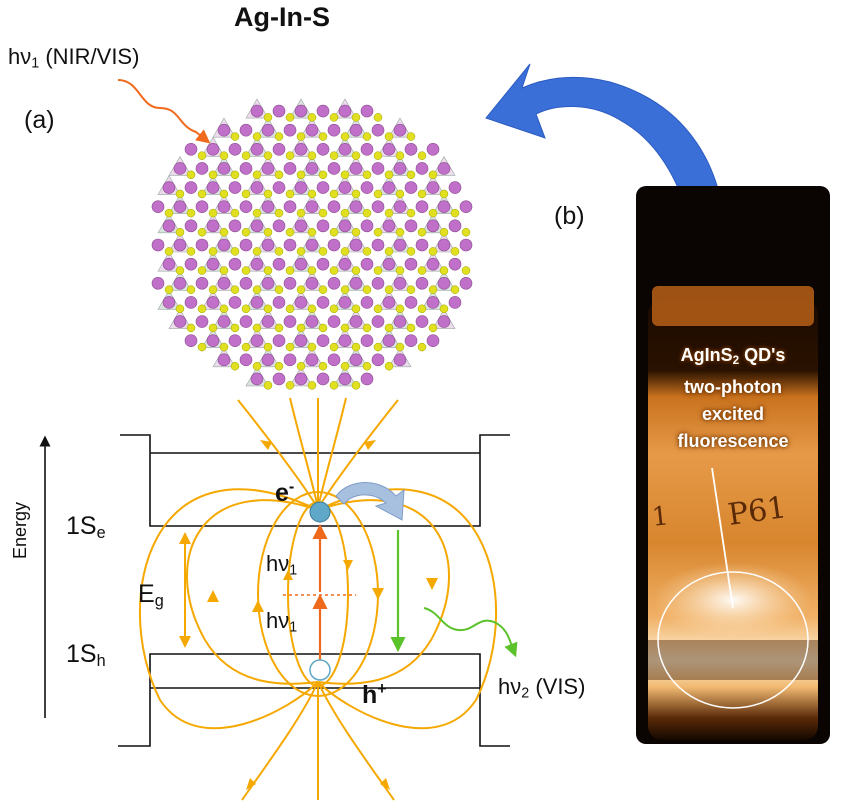  What do you see at coordinates (185, 590) in the screenshot?
I see `bandgap-arrow` at bounding box center [185, 590].